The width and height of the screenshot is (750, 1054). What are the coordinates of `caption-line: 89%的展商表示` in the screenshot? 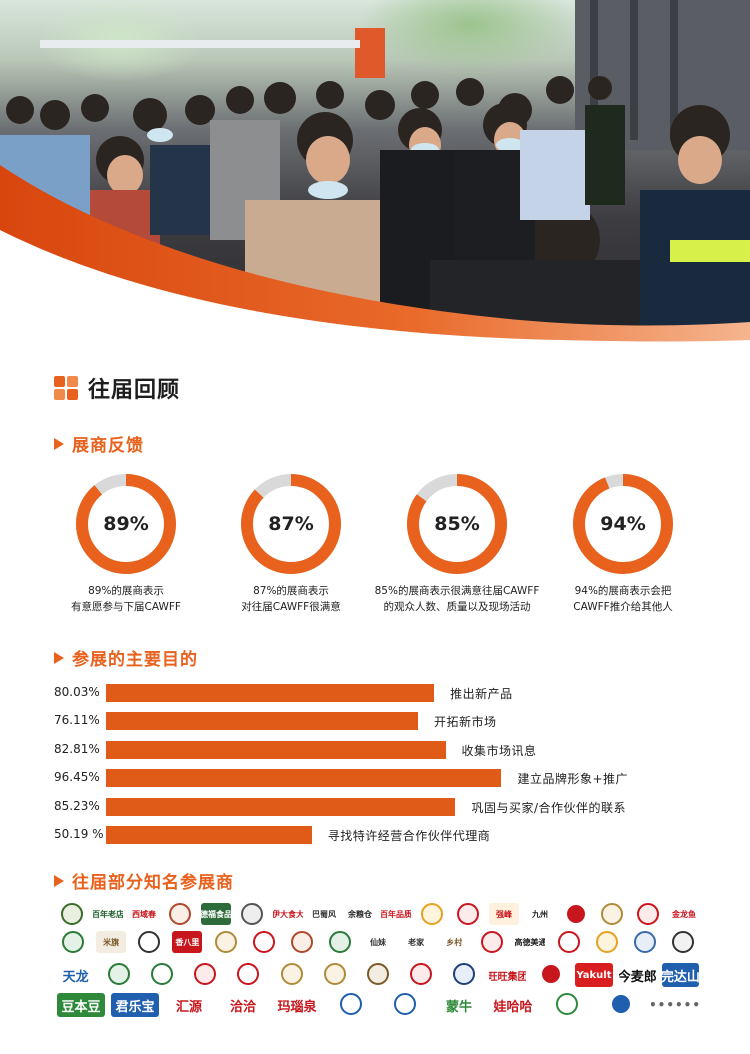 It's located at (126, 591).